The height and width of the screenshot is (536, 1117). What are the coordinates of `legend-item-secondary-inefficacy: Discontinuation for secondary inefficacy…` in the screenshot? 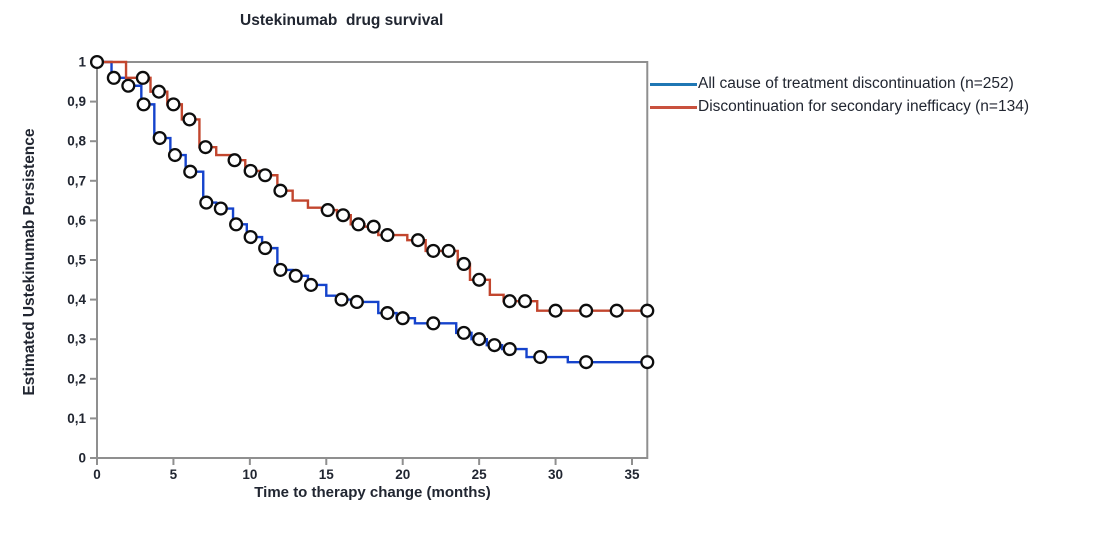 It's located at (839, 107).